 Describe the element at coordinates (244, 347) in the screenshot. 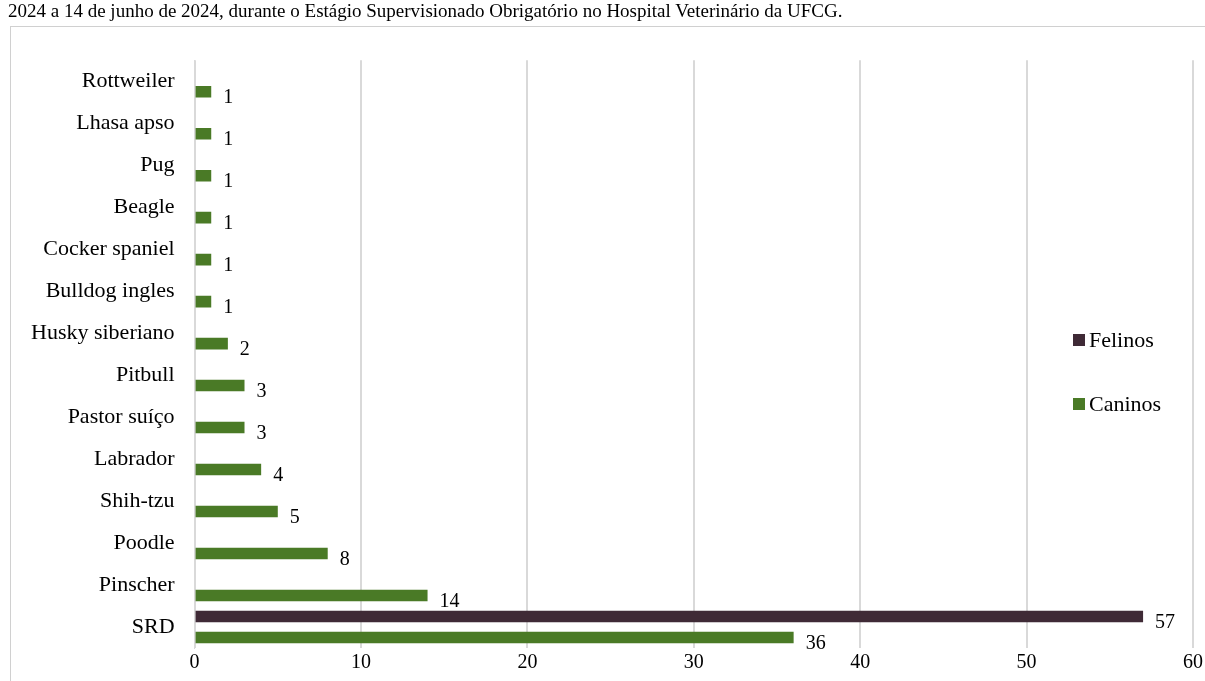

I see `data-label: 2` at that location.